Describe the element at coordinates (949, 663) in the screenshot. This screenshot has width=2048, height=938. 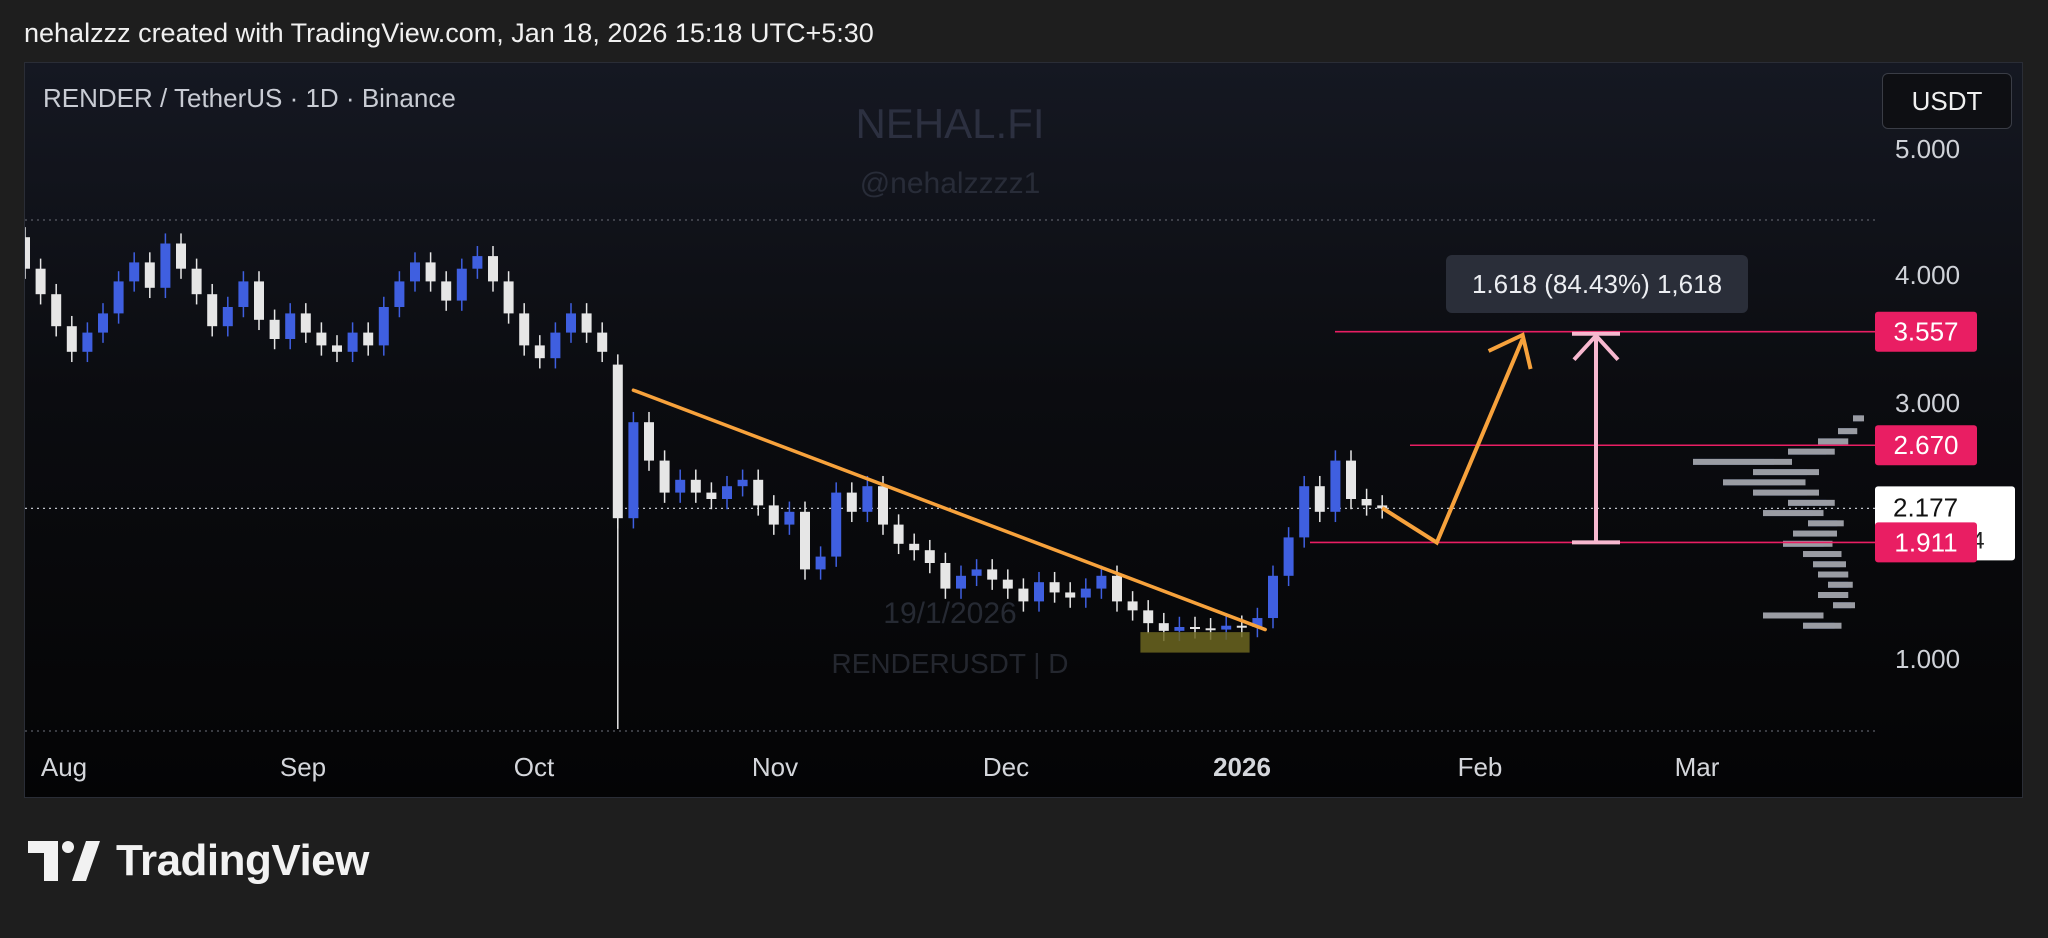
I see `watermark-symbol: RENDERUSDT | D` at that location.